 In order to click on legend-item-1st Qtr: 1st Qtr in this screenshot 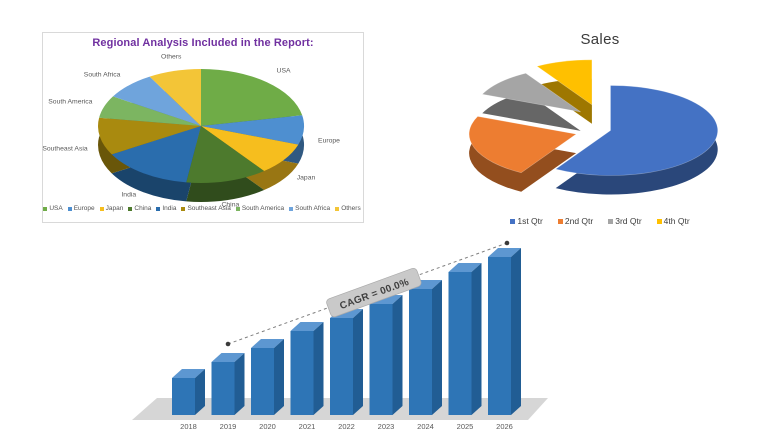, I will do `click(526, 221)`.